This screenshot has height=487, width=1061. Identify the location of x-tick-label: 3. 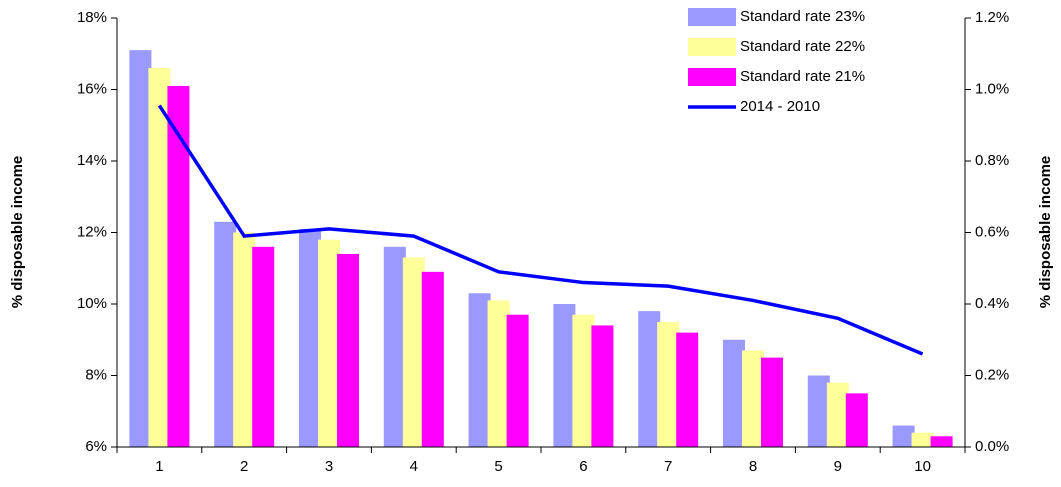
(329, 466).